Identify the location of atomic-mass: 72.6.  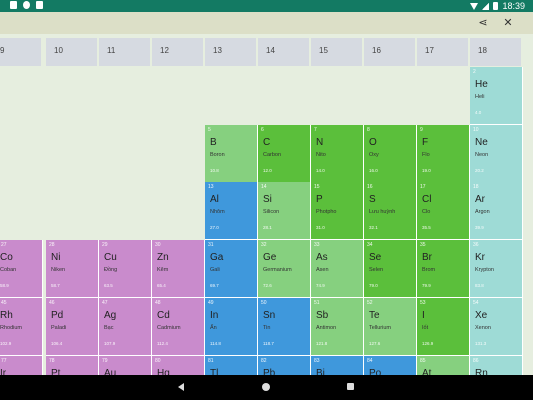
(267, 285).